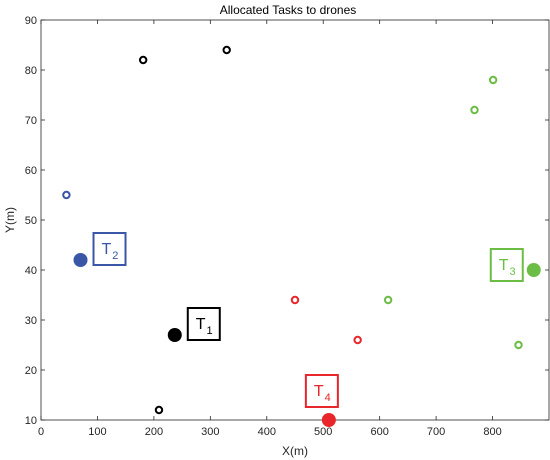  What do you see at coordinates (31, 421) in the screenshot?
I see `y-tick-label: 10` at bounding box center [31, 421].